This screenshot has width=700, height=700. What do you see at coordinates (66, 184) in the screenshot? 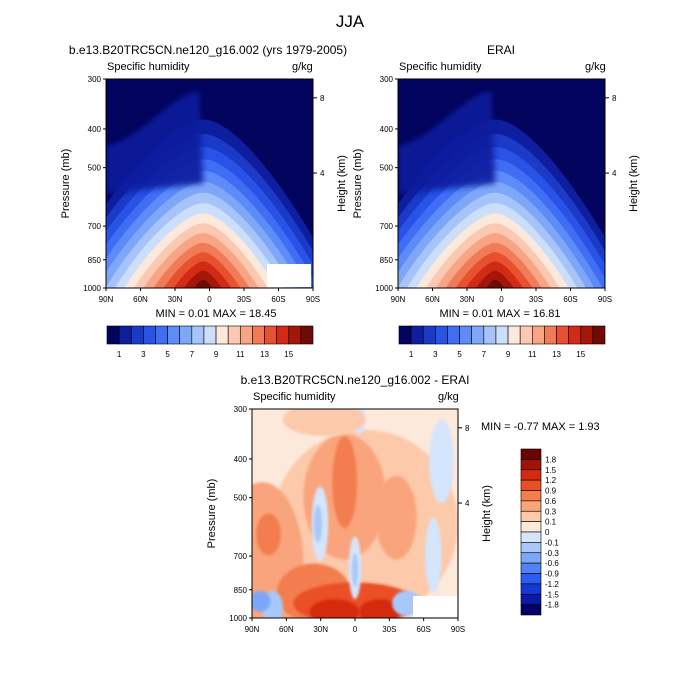
I see `y-axis-label: Pressure (mb)` at bounding box center [66, 184].